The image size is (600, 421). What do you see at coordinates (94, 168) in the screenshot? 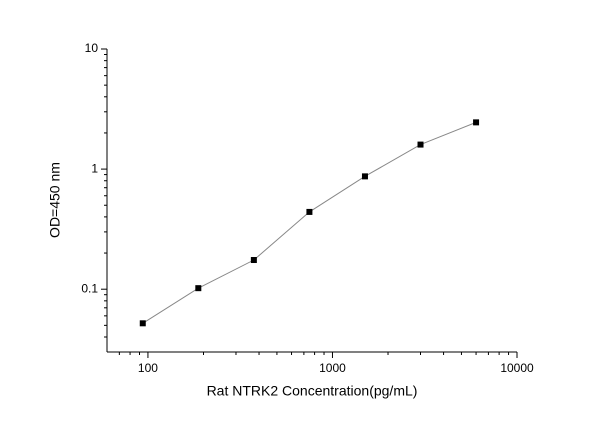
I see `y-tick-label: 1` at bounding box center [94, 168].